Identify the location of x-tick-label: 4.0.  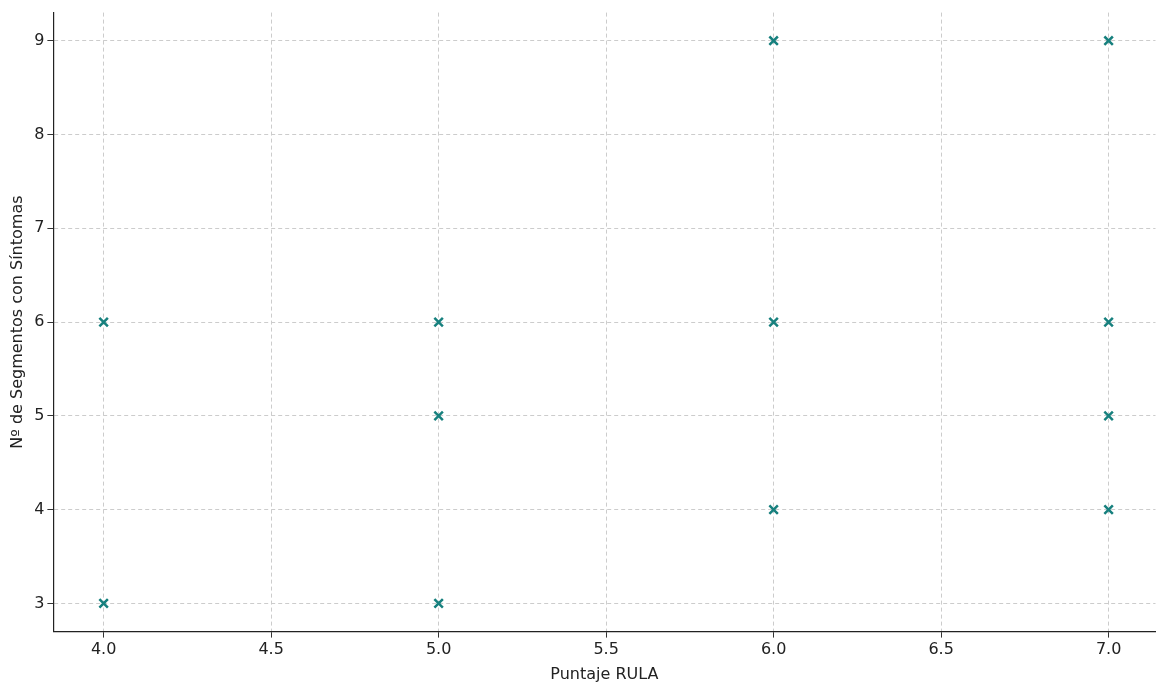
(103, 649).